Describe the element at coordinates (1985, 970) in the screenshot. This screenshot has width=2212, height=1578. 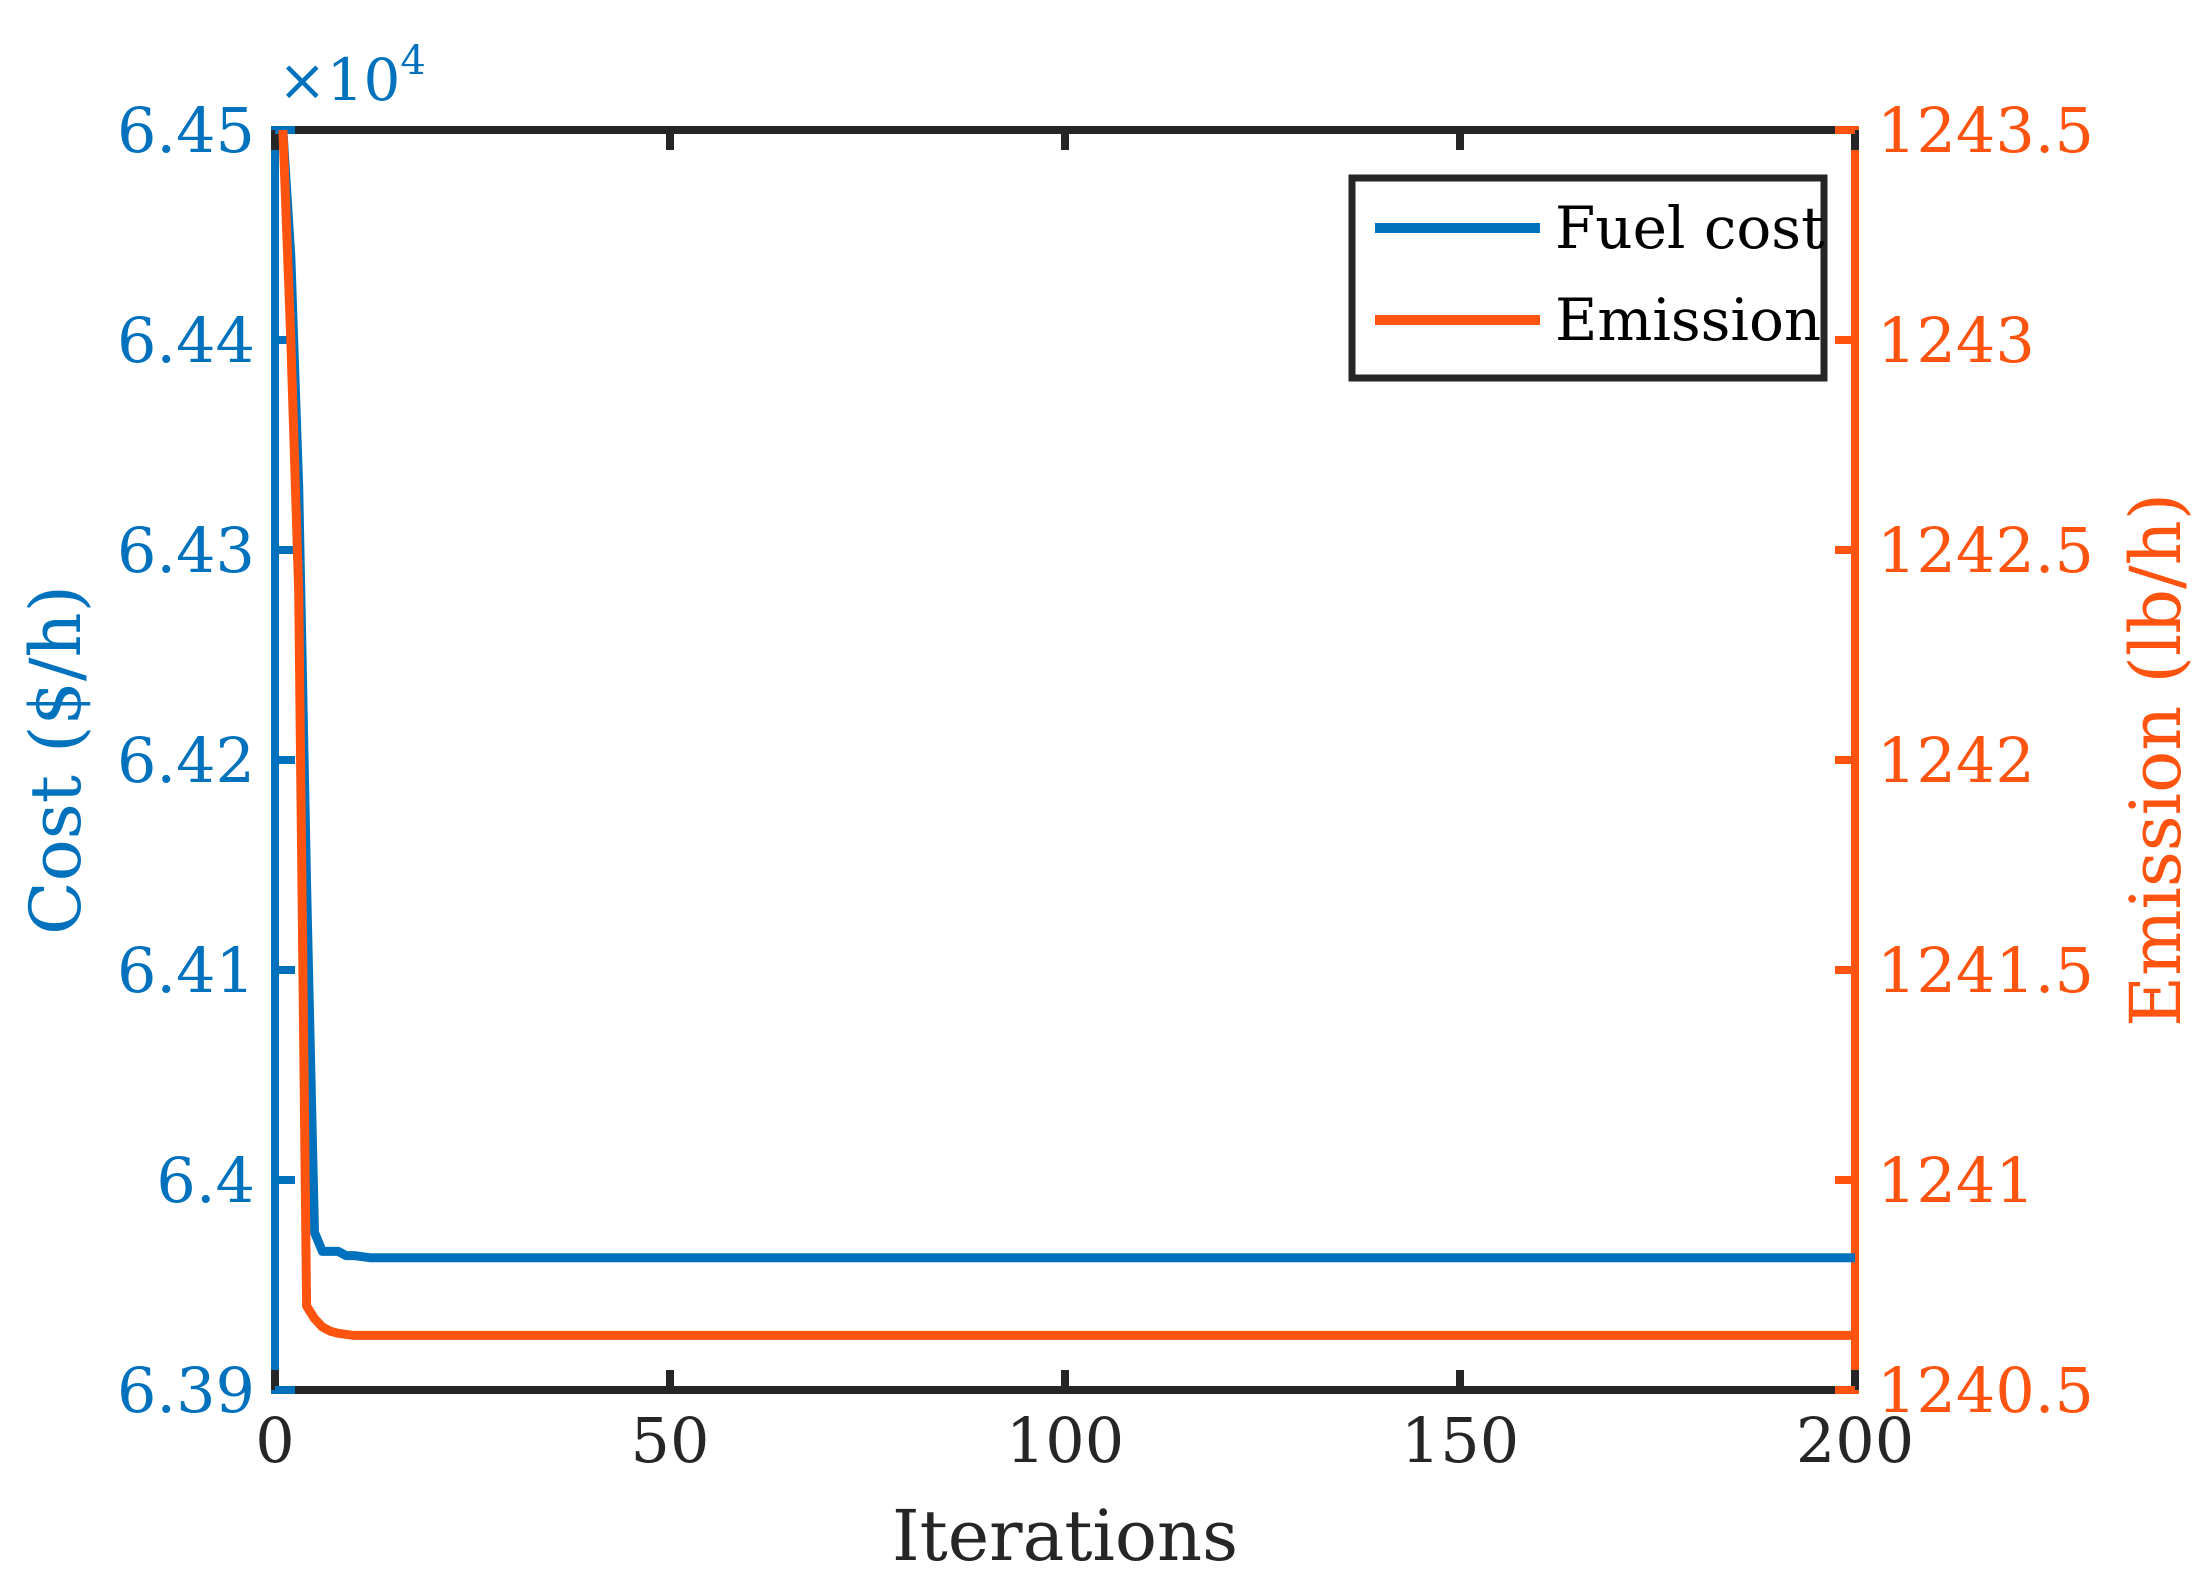
I see `y-right-tick-label: 1241.5` at that location.